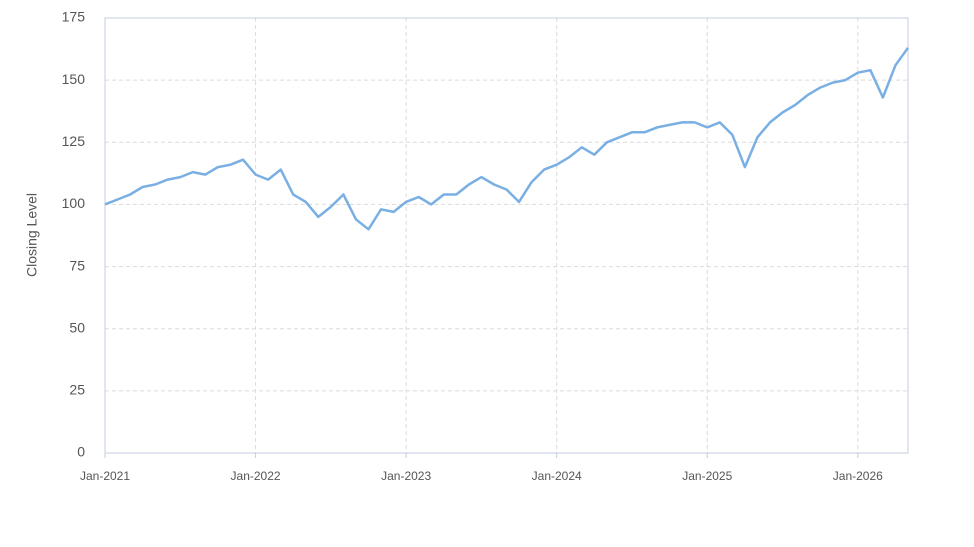  Describe the element at coordinates (81, 452) in the screenshot. I see `y-tick-label: 0` at that location.